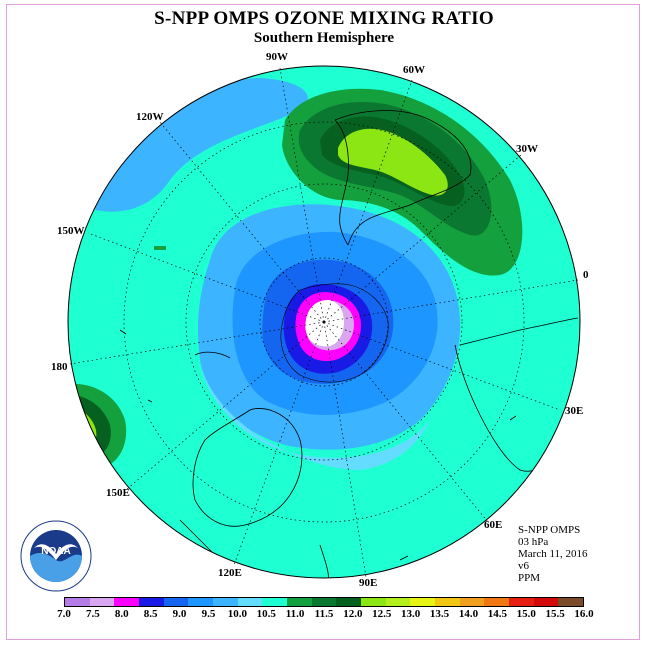 The width and height of the screenshot is (648, 648). I want to click on noaa-logo: NOAA, so click(56, 556).